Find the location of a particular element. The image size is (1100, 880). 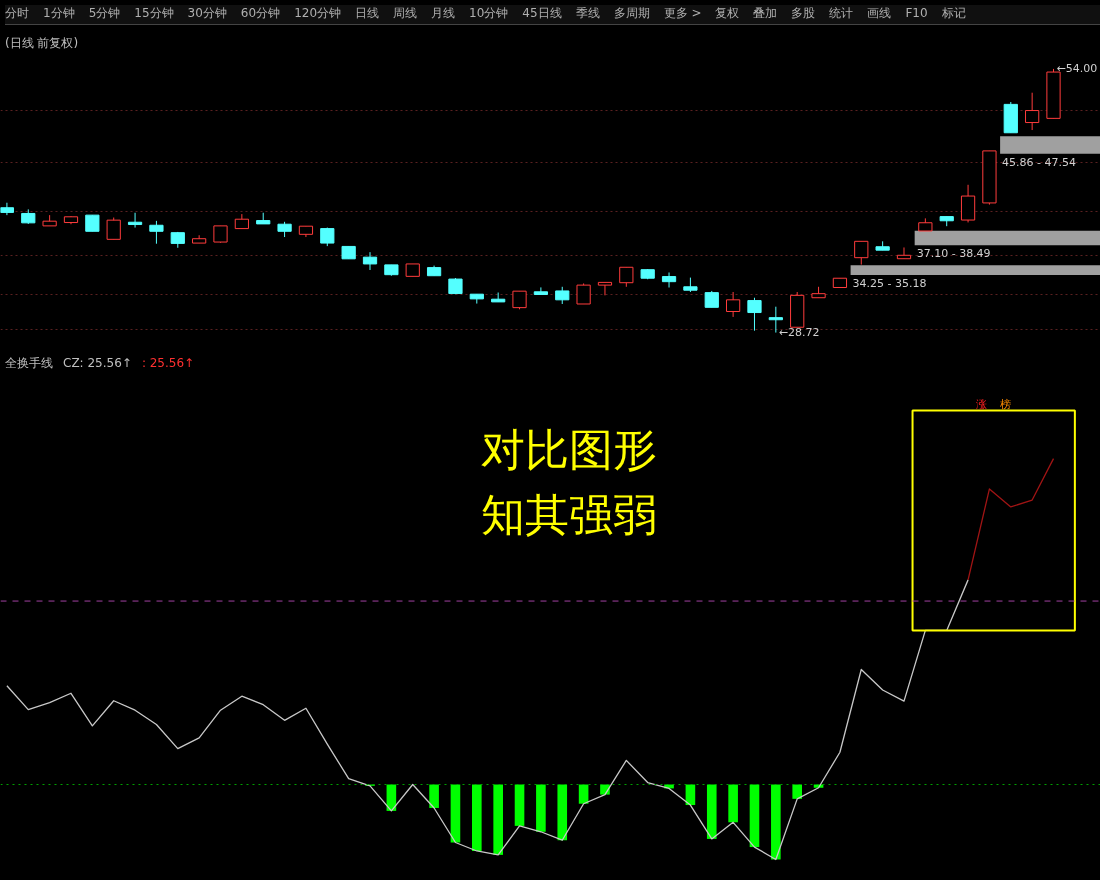

text: 日线 is located at coordinates (367, 13).